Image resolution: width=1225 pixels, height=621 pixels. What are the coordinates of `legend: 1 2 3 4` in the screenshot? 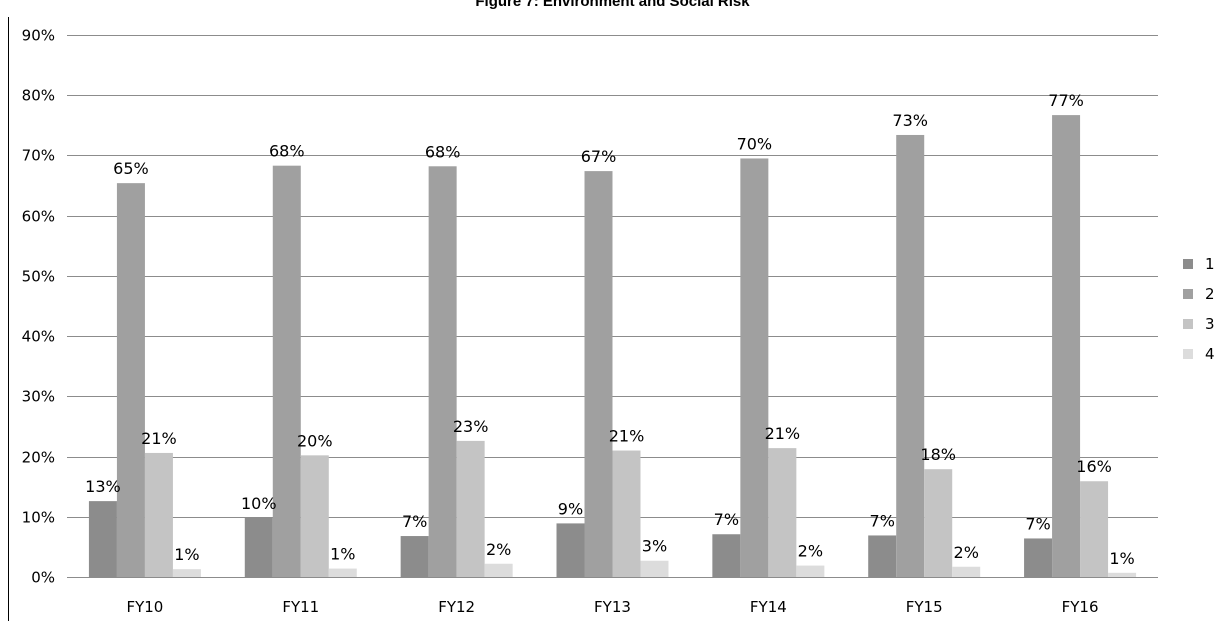 It's located at (1199, 309).